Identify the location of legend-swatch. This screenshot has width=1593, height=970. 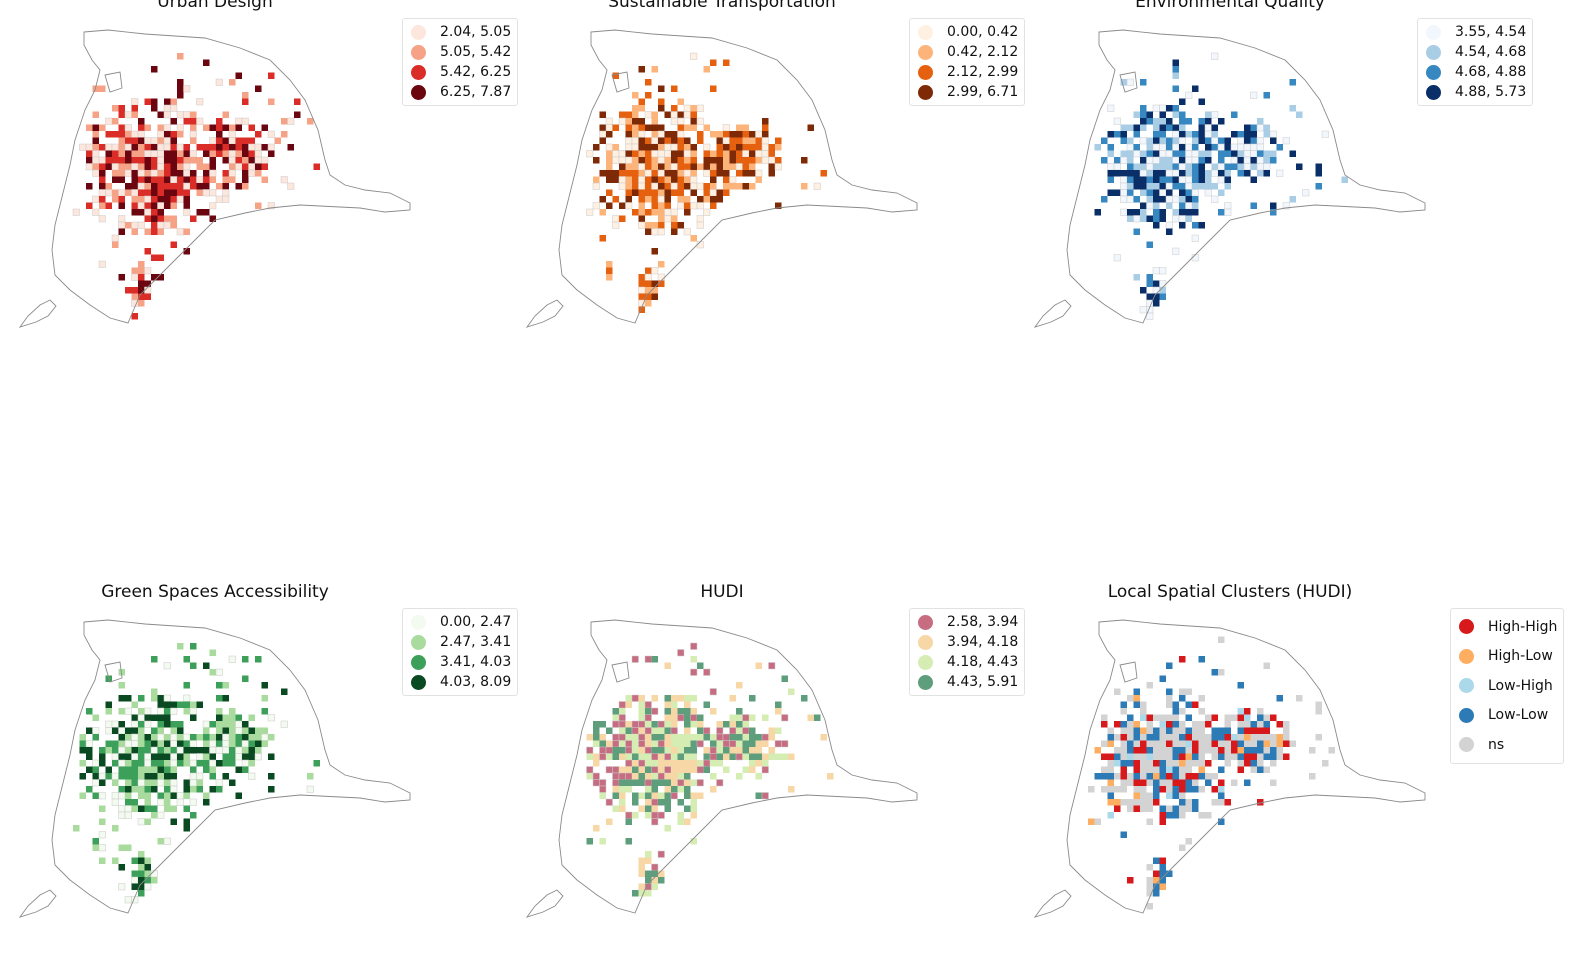
(925, 92).